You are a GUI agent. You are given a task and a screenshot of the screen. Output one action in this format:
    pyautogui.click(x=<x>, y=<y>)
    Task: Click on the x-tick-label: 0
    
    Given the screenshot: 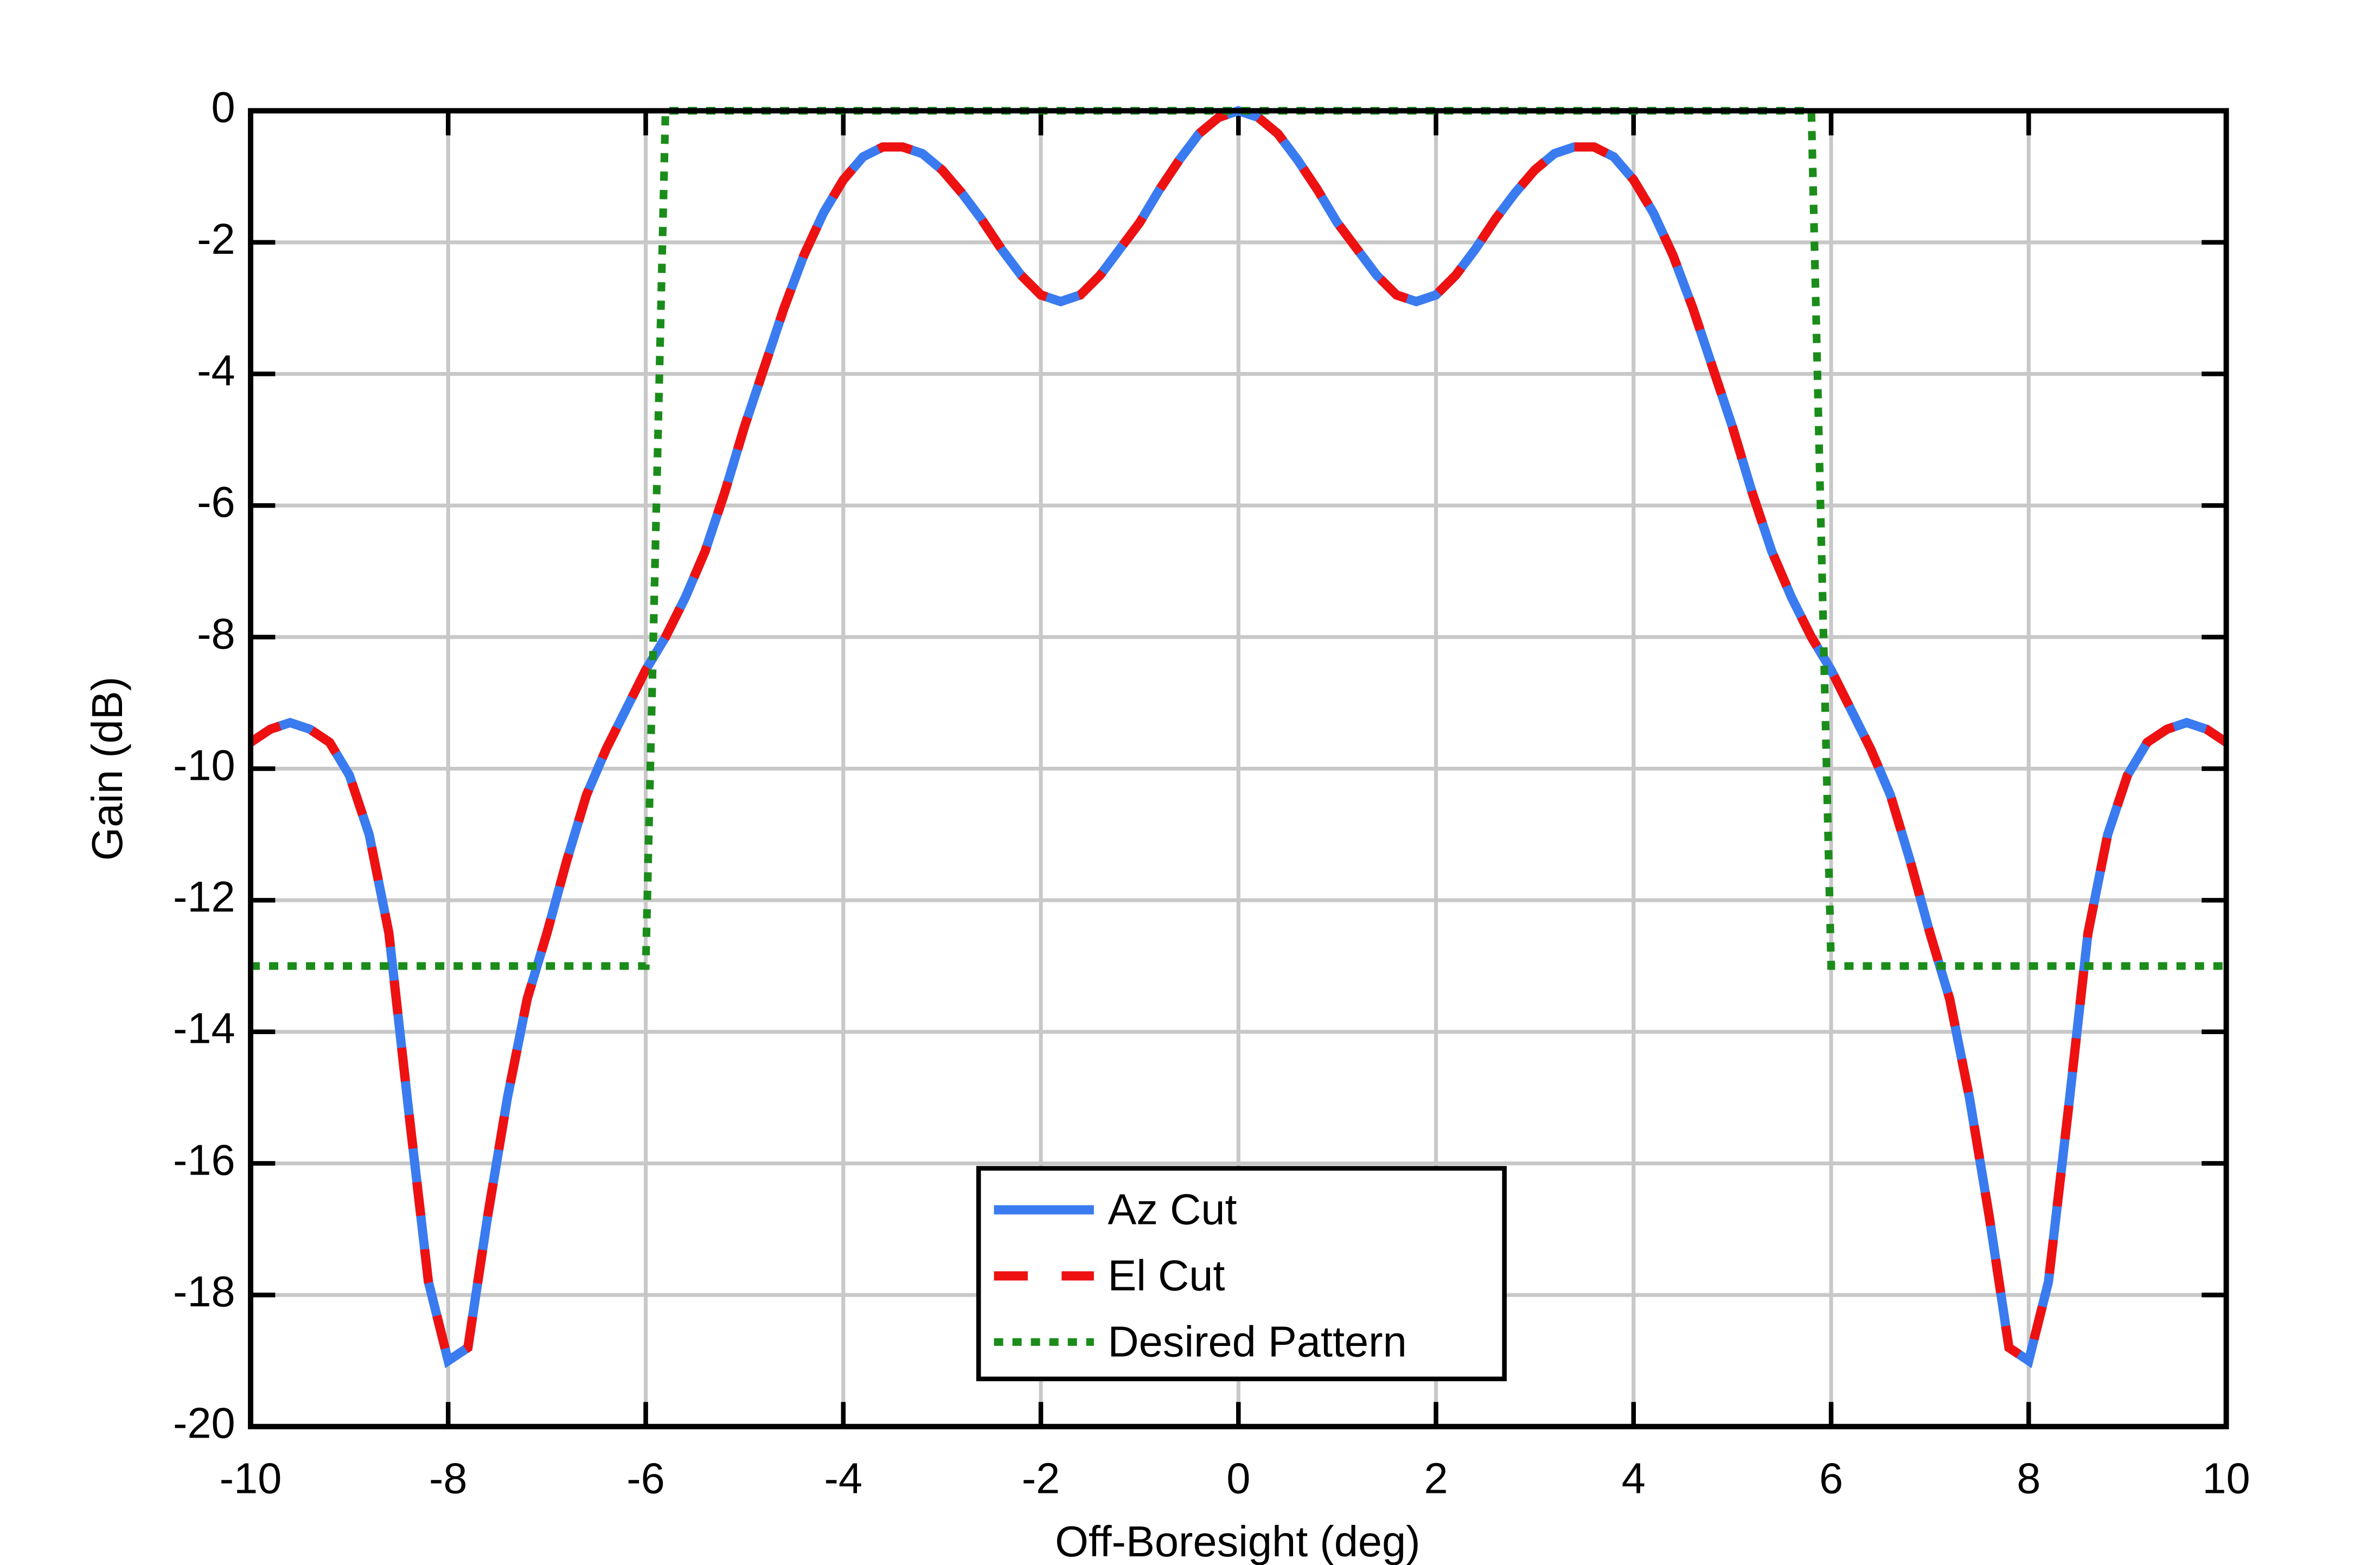 What is the action you would take?
    pyautogui.click(x=1238, y=1478)
    